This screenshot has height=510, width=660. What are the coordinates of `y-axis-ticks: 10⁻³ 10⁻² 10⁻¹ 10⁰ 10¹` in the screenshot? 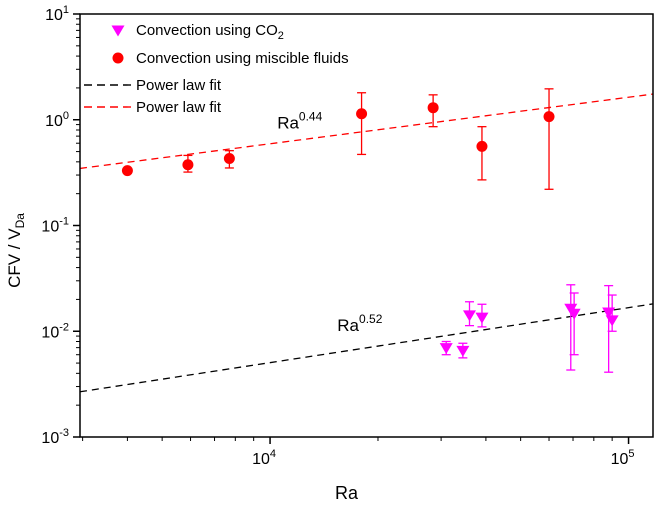 It's located at (60, 225).